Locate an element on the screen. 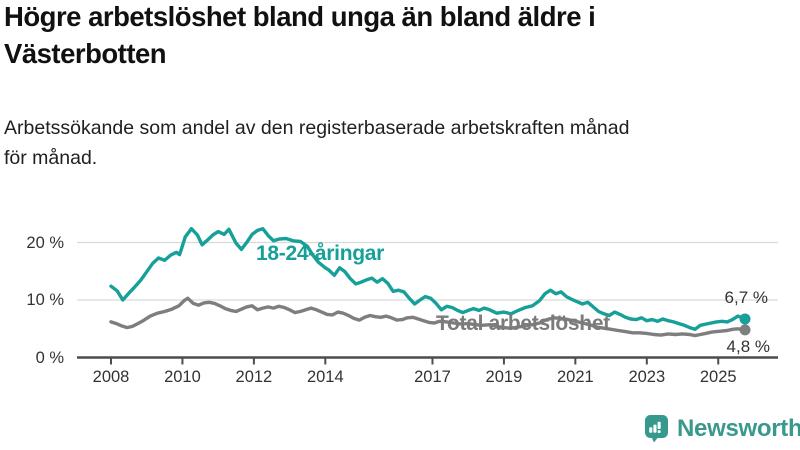  y-tick-label: 20 % is located at coordinates (45, 242).